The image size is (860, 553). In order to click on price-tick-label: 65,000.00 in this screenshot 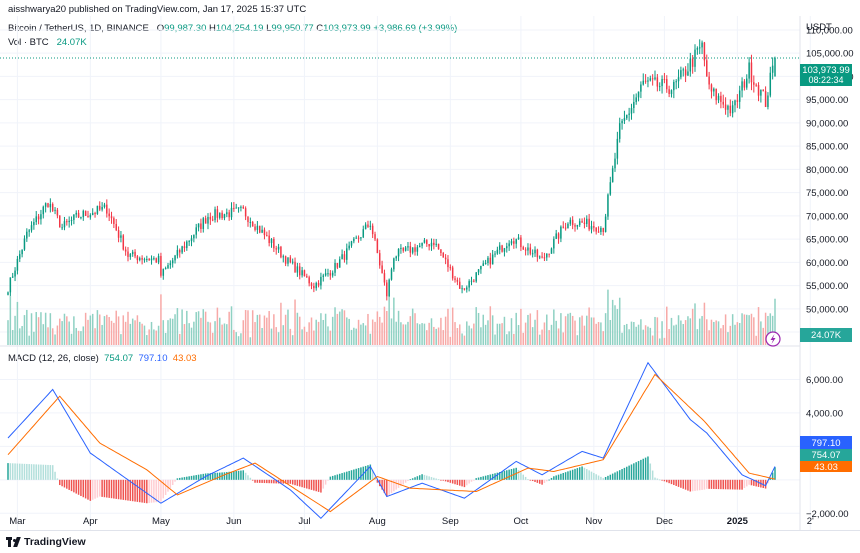, I will do `click(827, 240)`.